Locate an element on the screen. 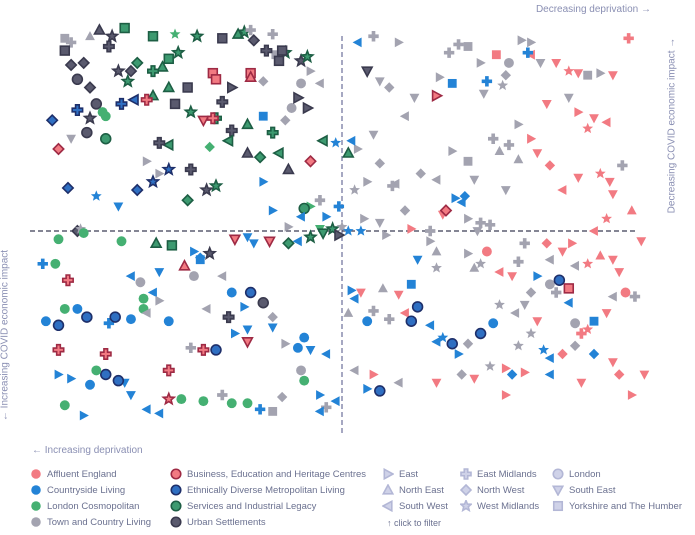 The height and width of the screenshot is (535, 695). legend-item-east: East is located at coordinates (415, 474).